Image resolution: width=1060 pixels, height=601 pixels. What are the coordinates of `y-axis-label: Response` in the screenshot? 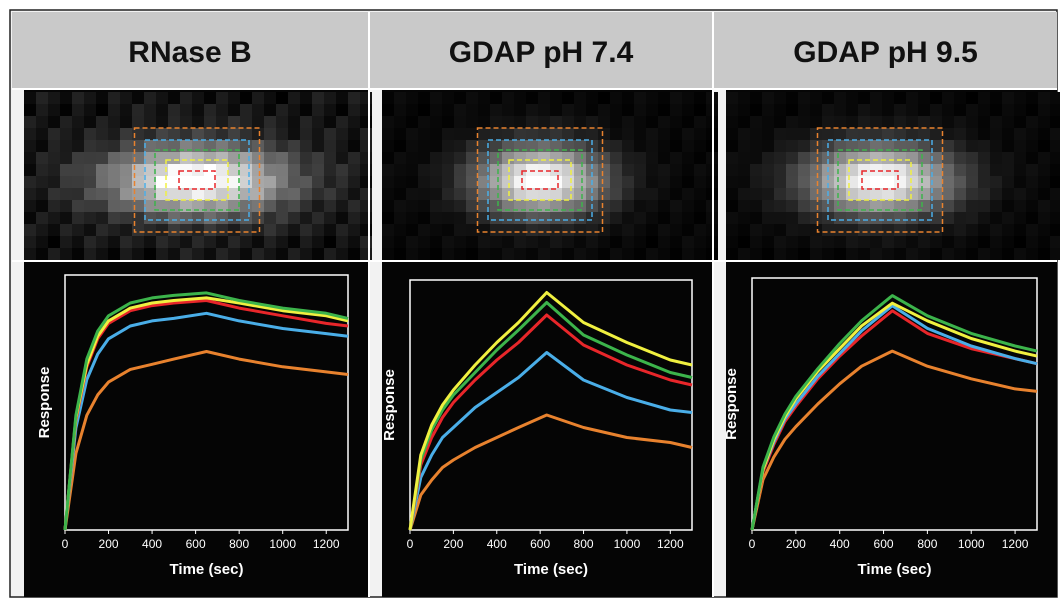 It's located at (44, 403).